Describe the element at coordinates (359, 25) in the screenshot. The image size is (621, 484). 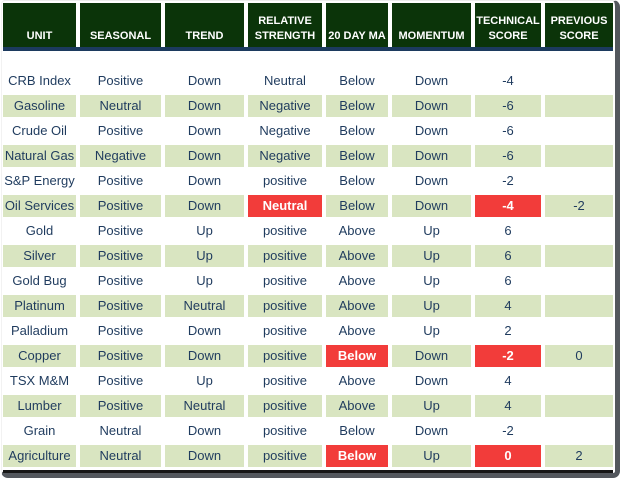
I see `column-header-ma_20_day: 20 DAY MA` at that location.